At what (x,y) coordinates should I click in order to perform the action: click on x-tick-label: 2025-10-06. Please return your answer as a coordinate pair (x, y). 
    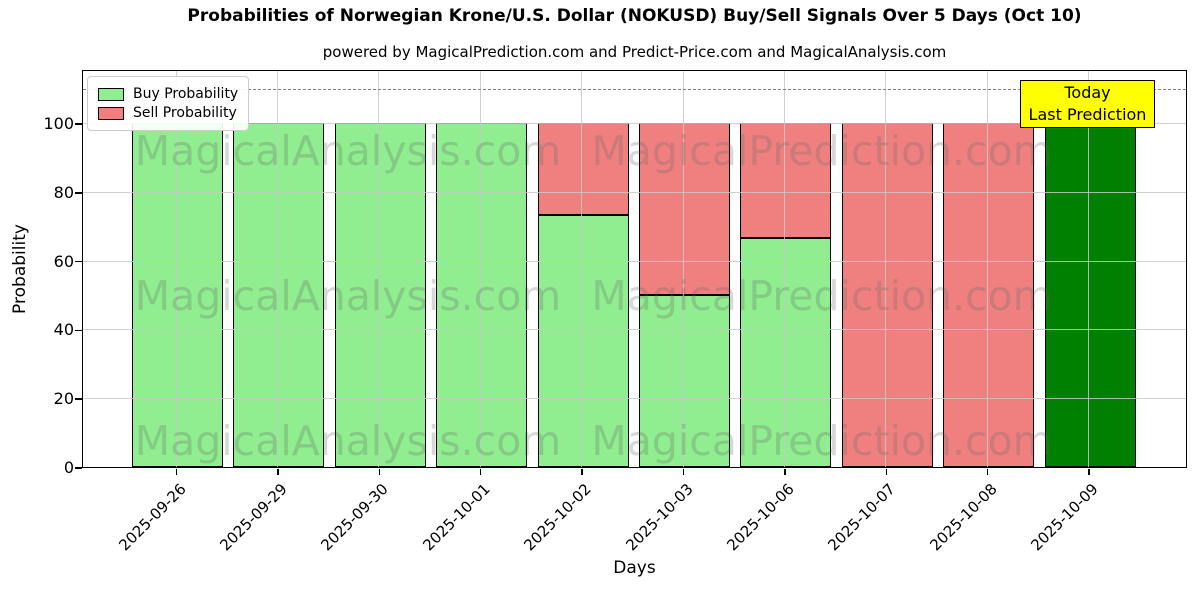
    Looking at the image, I should click on (760, 517).